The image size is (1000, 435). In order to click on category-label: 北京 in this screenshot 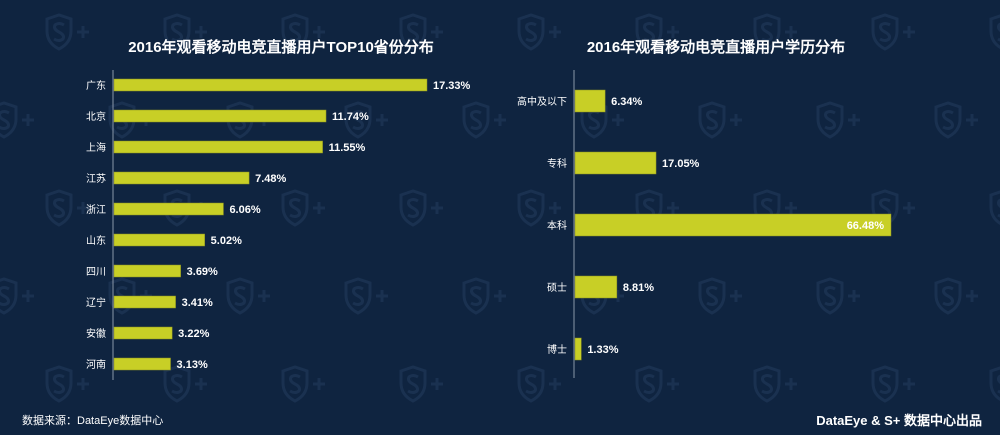, I will do `click(96, 116)`.